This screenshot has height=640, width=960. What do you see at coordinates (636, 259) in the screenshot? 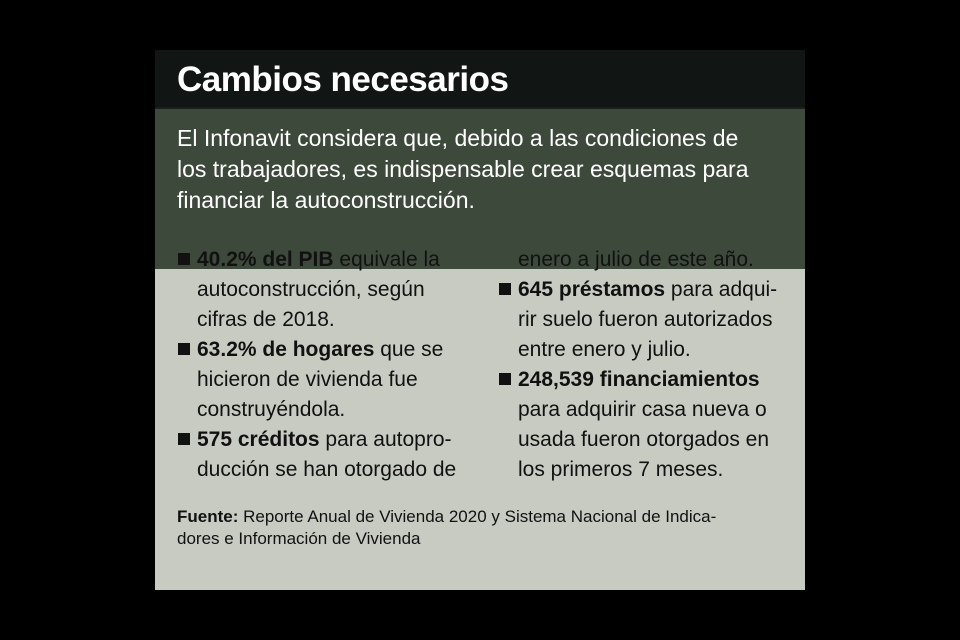
I see `stat-continuation: enero a julio de este año.` at bounding box center [636, 259].